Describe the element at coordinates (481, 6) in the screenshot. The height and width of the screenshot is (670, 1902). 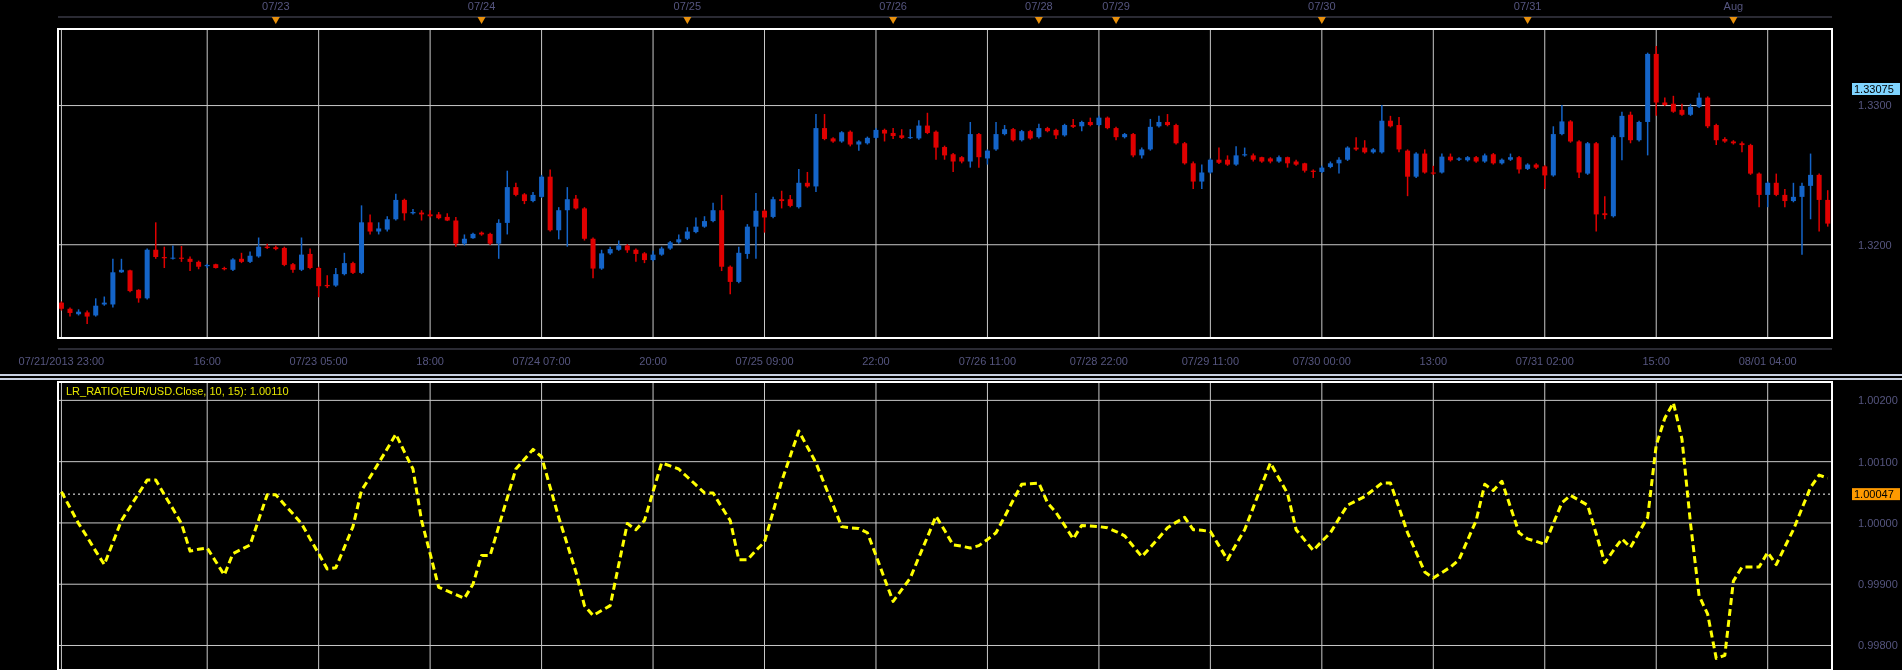
I see `category-label: 07/24` at that location.